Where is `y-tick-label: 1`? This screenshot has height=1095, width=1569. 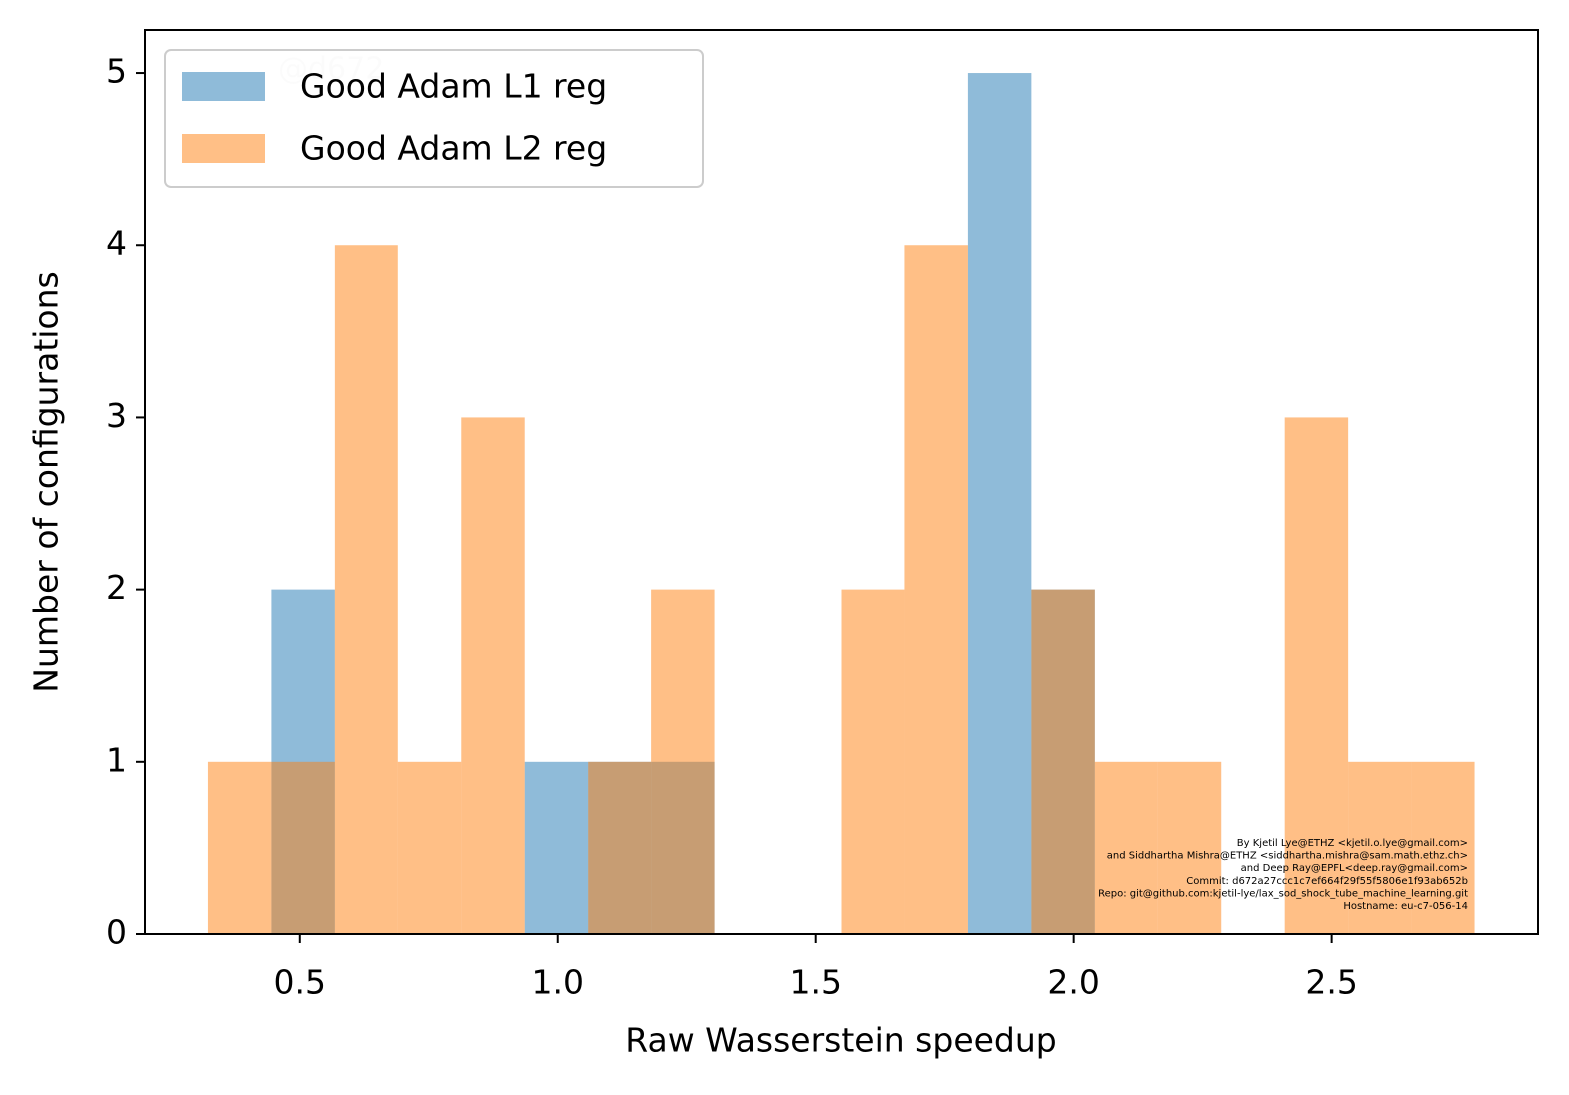
y-tick-label: 1 is located at coordinates (116, 759).